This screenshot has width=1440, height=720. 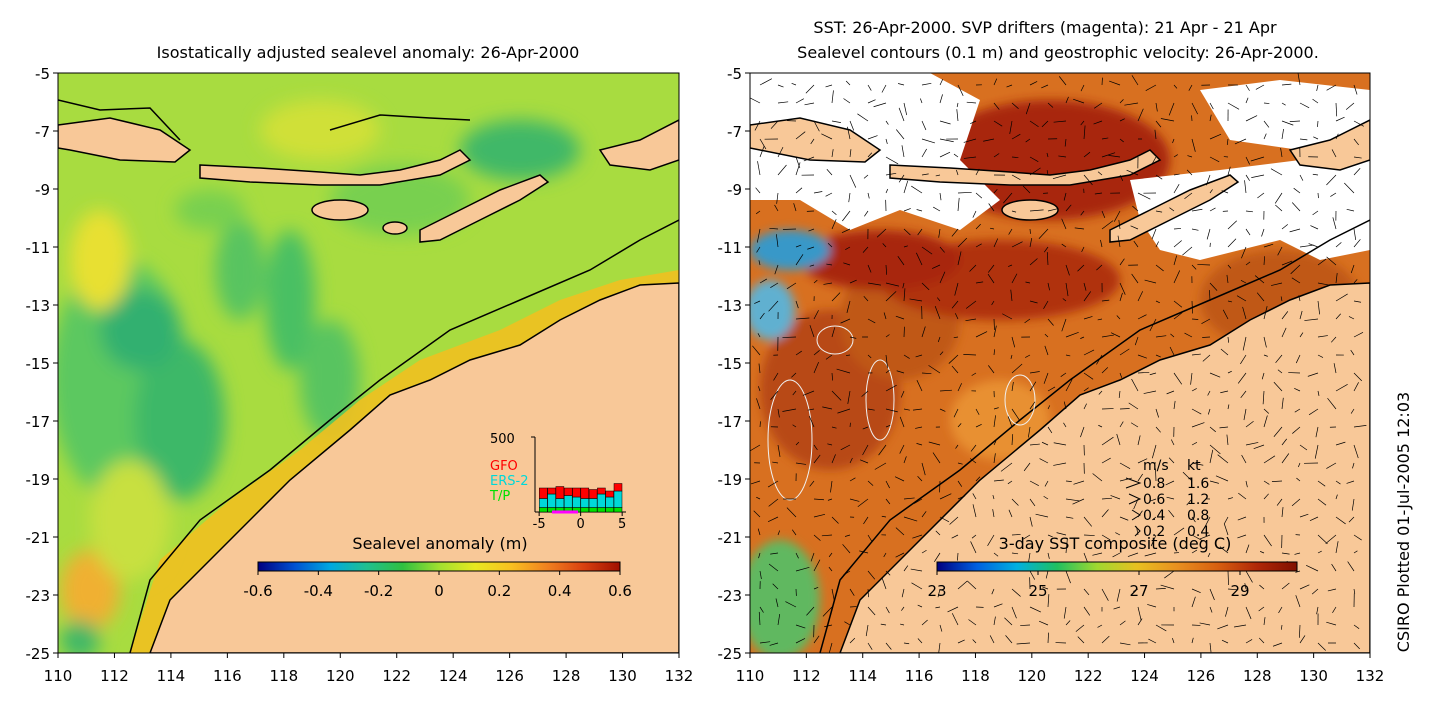 I want to click on inset-bar-gfo, so click(x=551, y=491).